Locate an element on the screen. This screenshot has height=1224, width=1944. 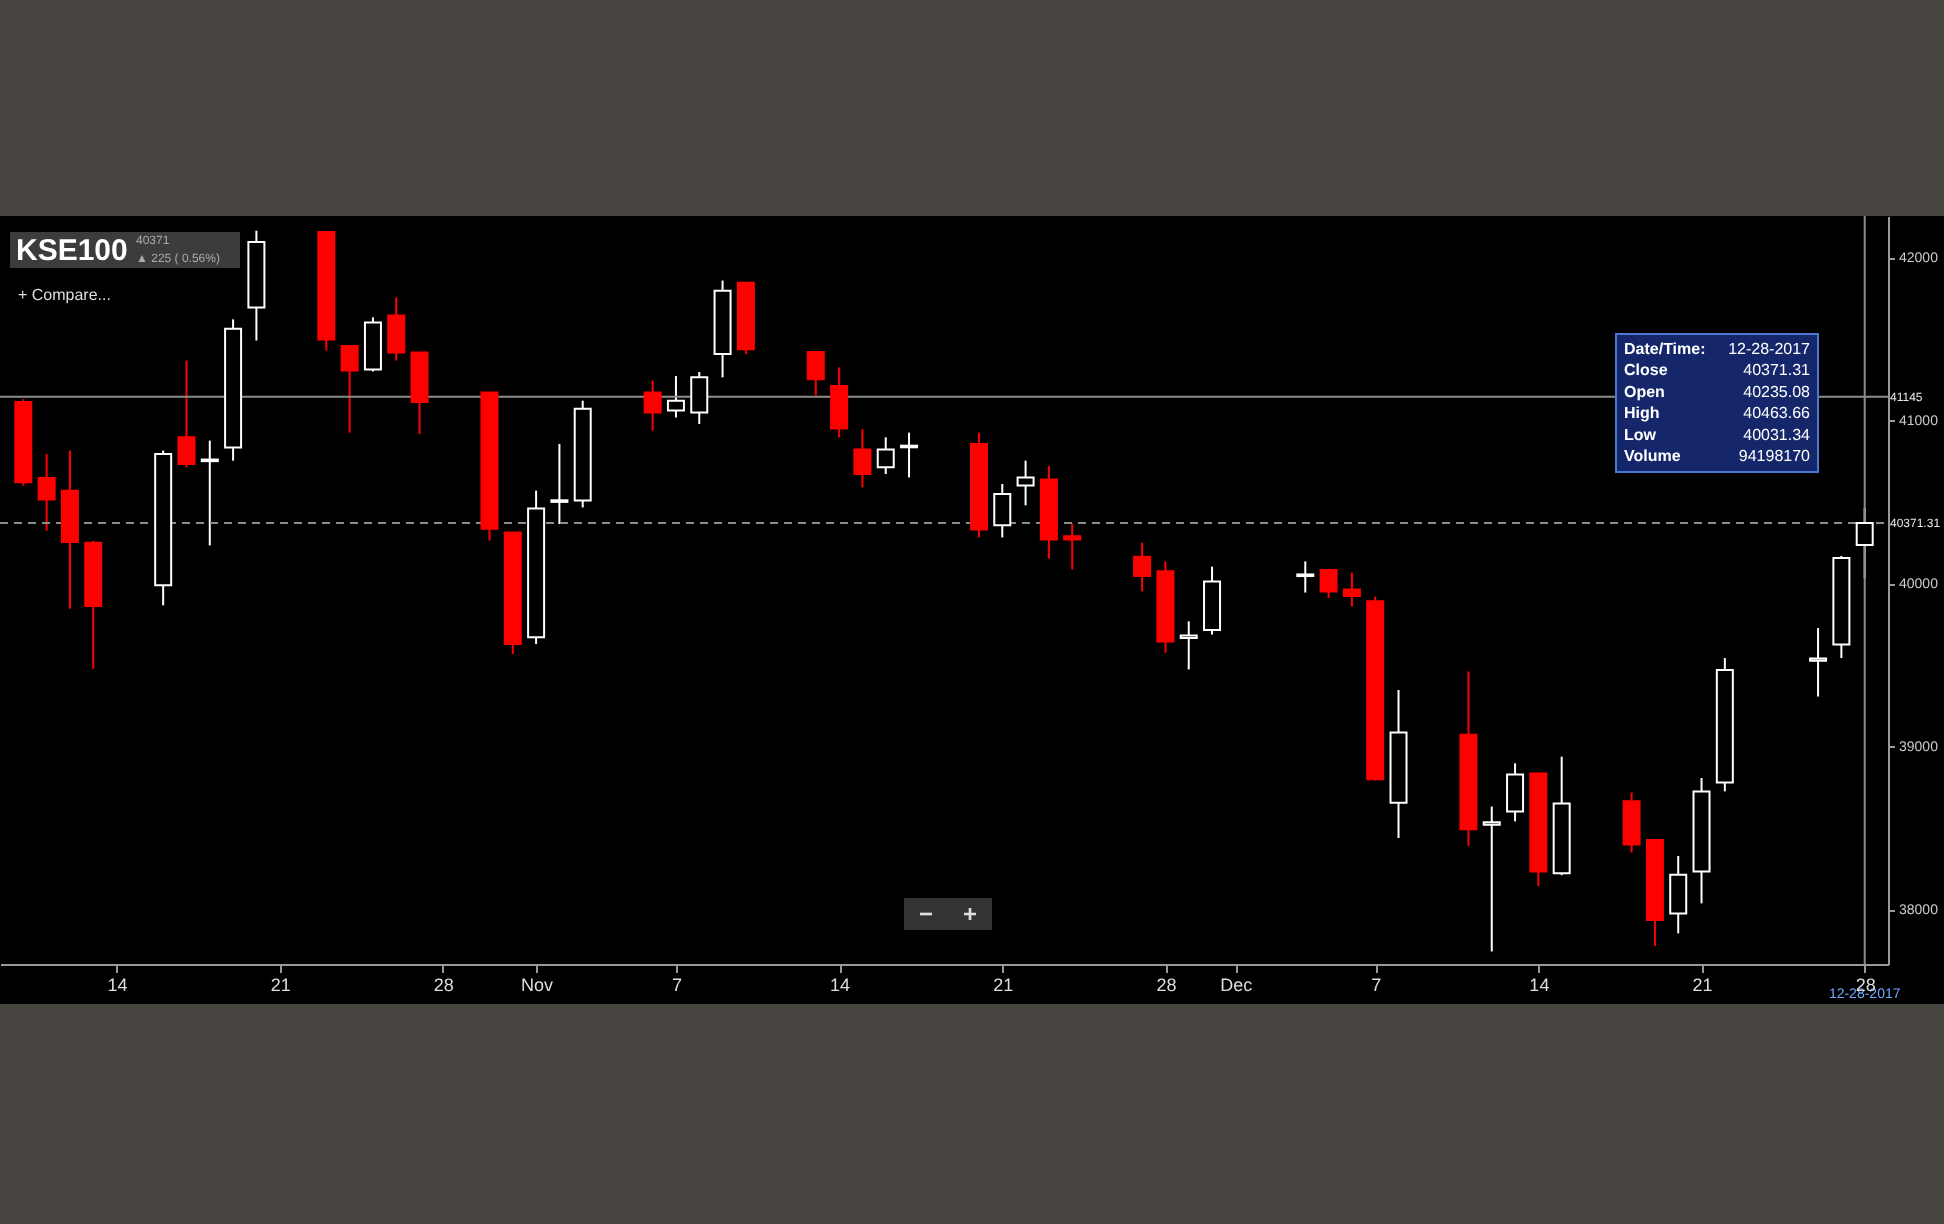
x-tick-label: Dec is located at coordinates (1237, 985).